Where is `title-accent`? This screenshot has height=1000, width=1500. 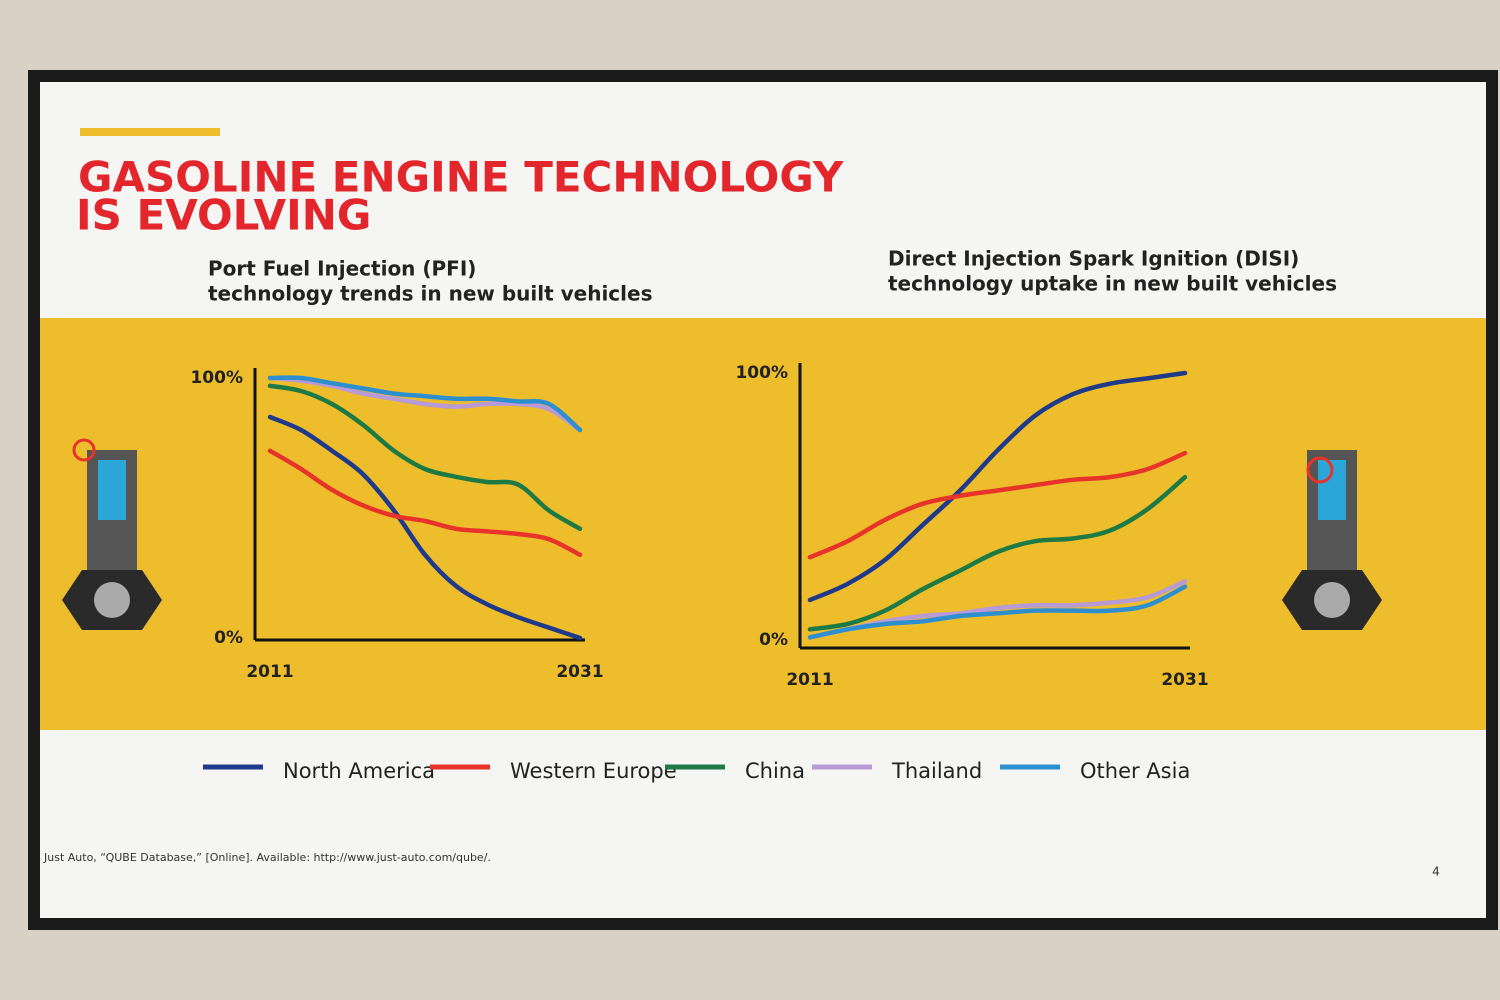 title-accent is located at coordinates (150, 132).